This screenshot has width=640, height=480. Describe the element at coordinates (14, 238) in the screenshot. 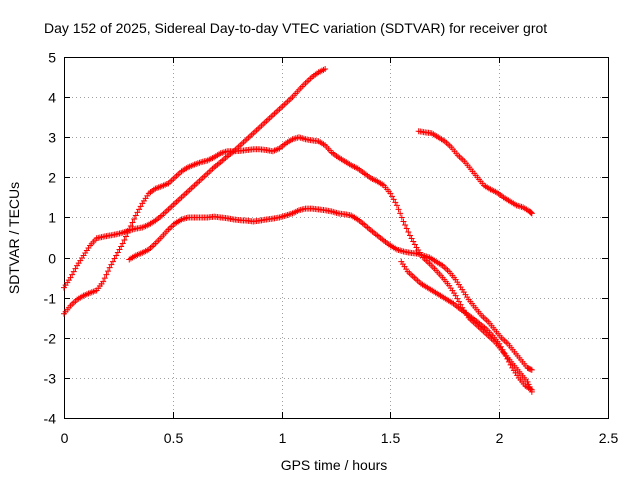

I see `y-axis-label: SDTVAR / TECUs` at that location.